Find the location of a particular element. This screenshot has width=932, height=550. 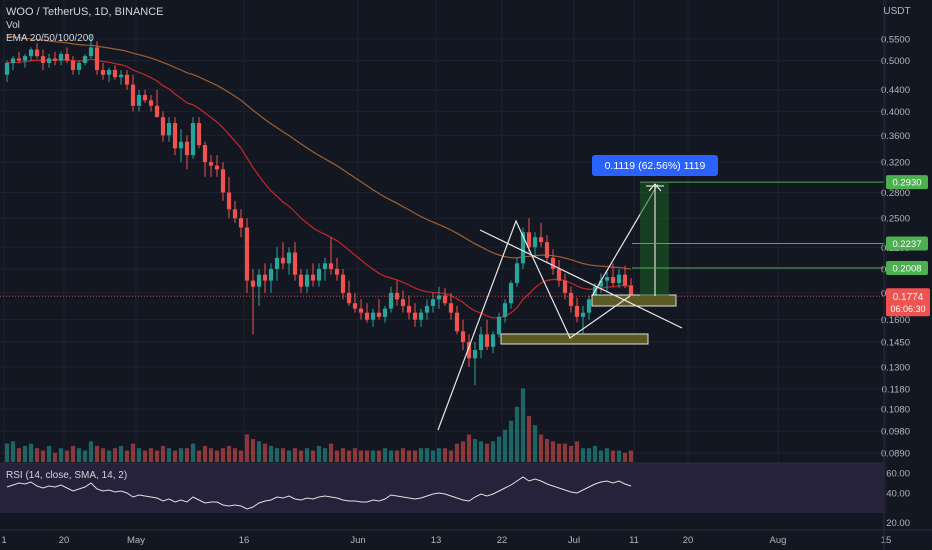

price-tick-label: 0.0890 is located at coordinates (895, 454).